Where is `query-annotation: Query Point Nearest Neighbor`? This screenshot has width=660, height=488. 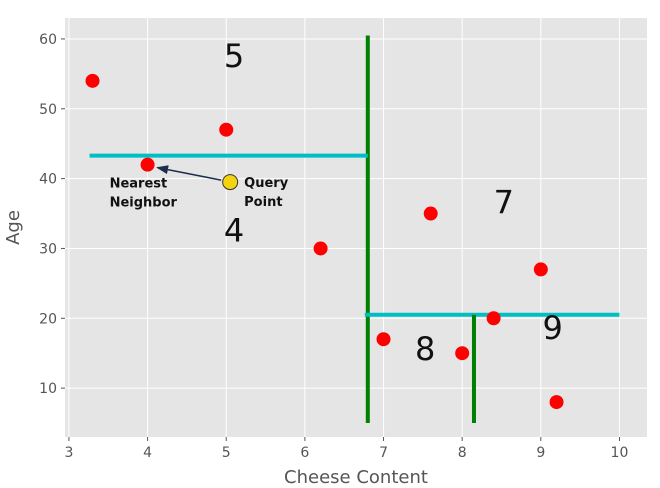
query-annotation: Query Point Nearest Neighbor is located at coordinates (199, 188).